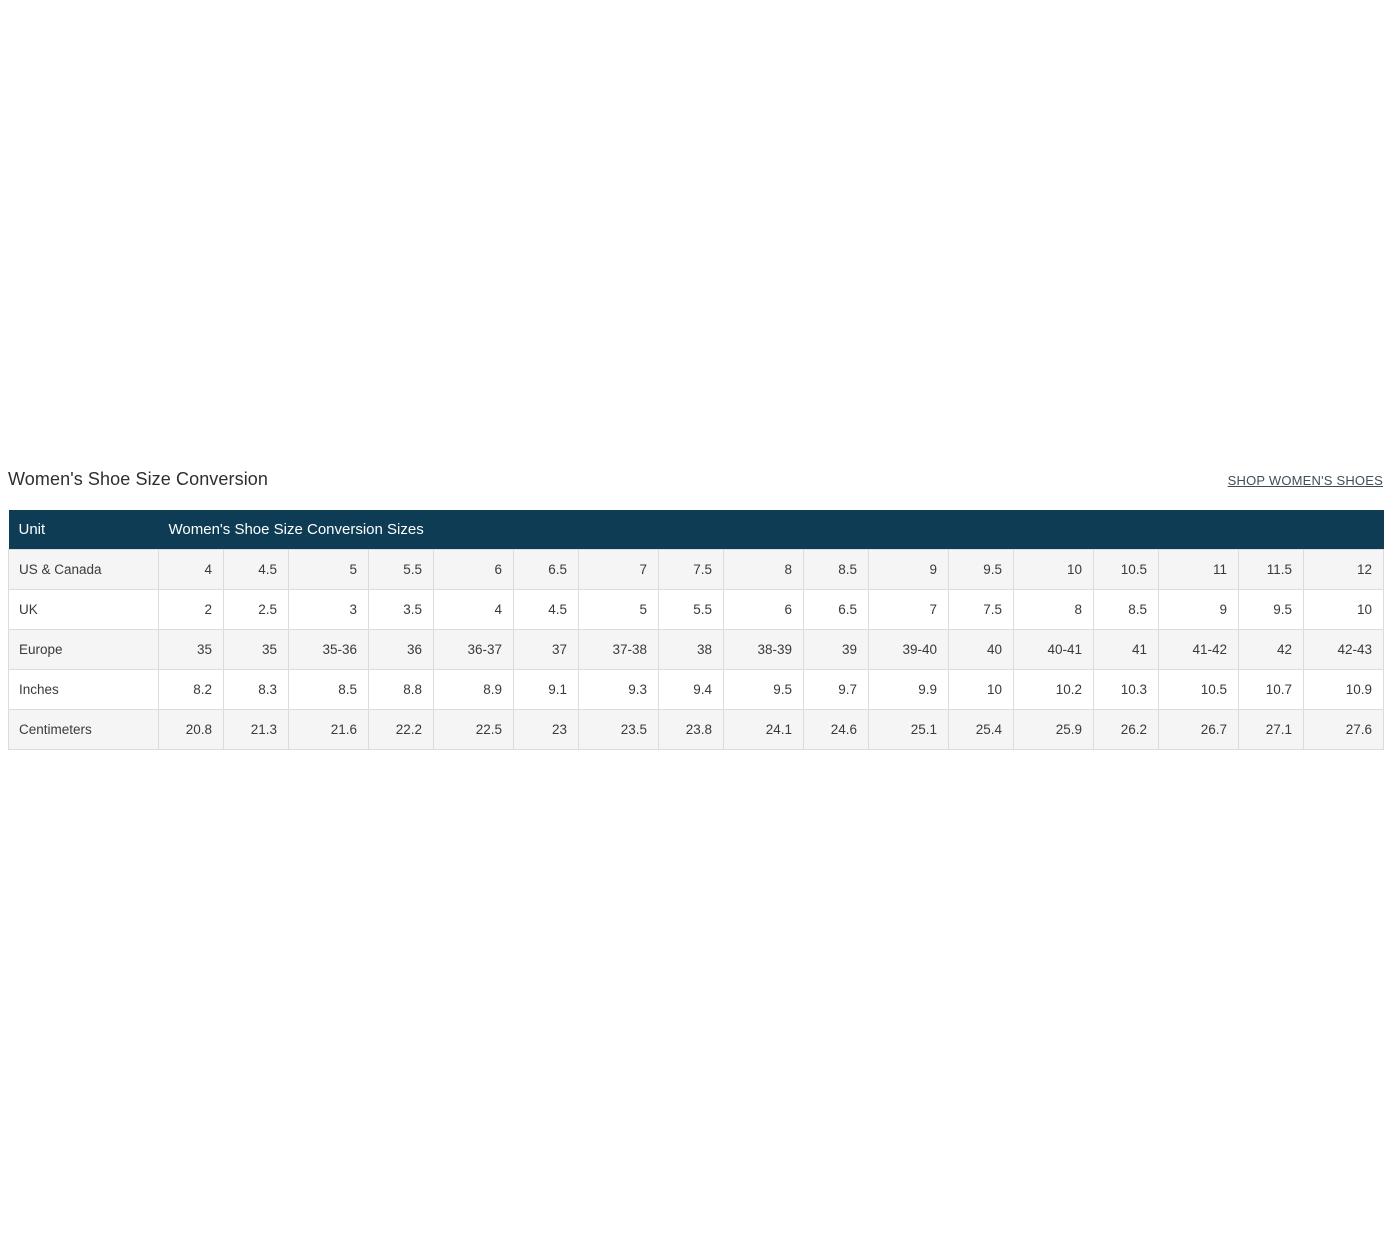 The height and width of the screenshot is (1237, 1391). I want to click on size-value-cell: 25.1, so click(908, 729).